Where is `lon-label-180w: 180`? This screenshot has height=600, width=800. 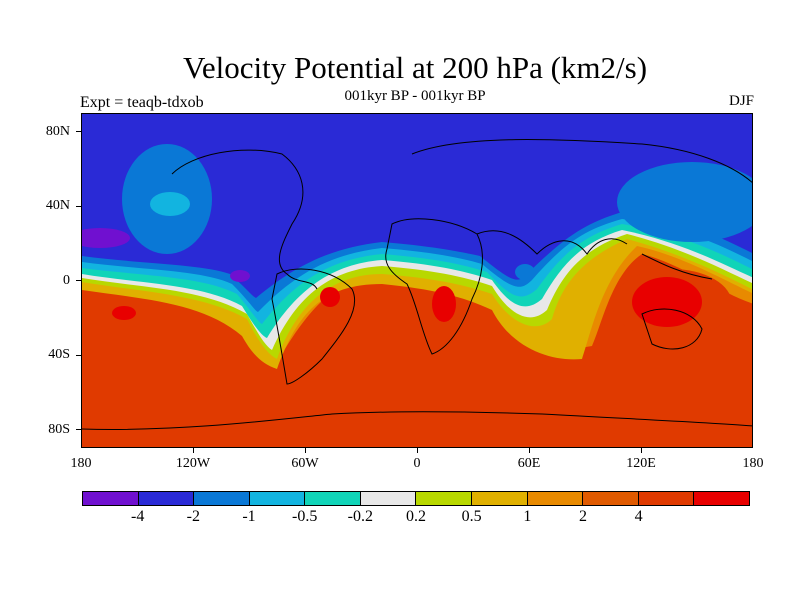
lon-label-180w: 180 is located at coordinates (81, 463).